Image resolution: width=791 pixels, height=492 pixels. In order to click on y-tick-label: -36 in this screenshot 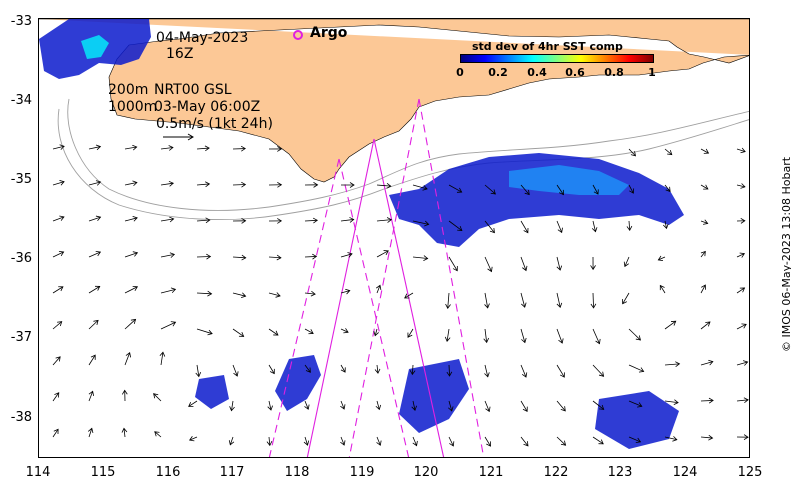, I will do `click(21, 258)`.